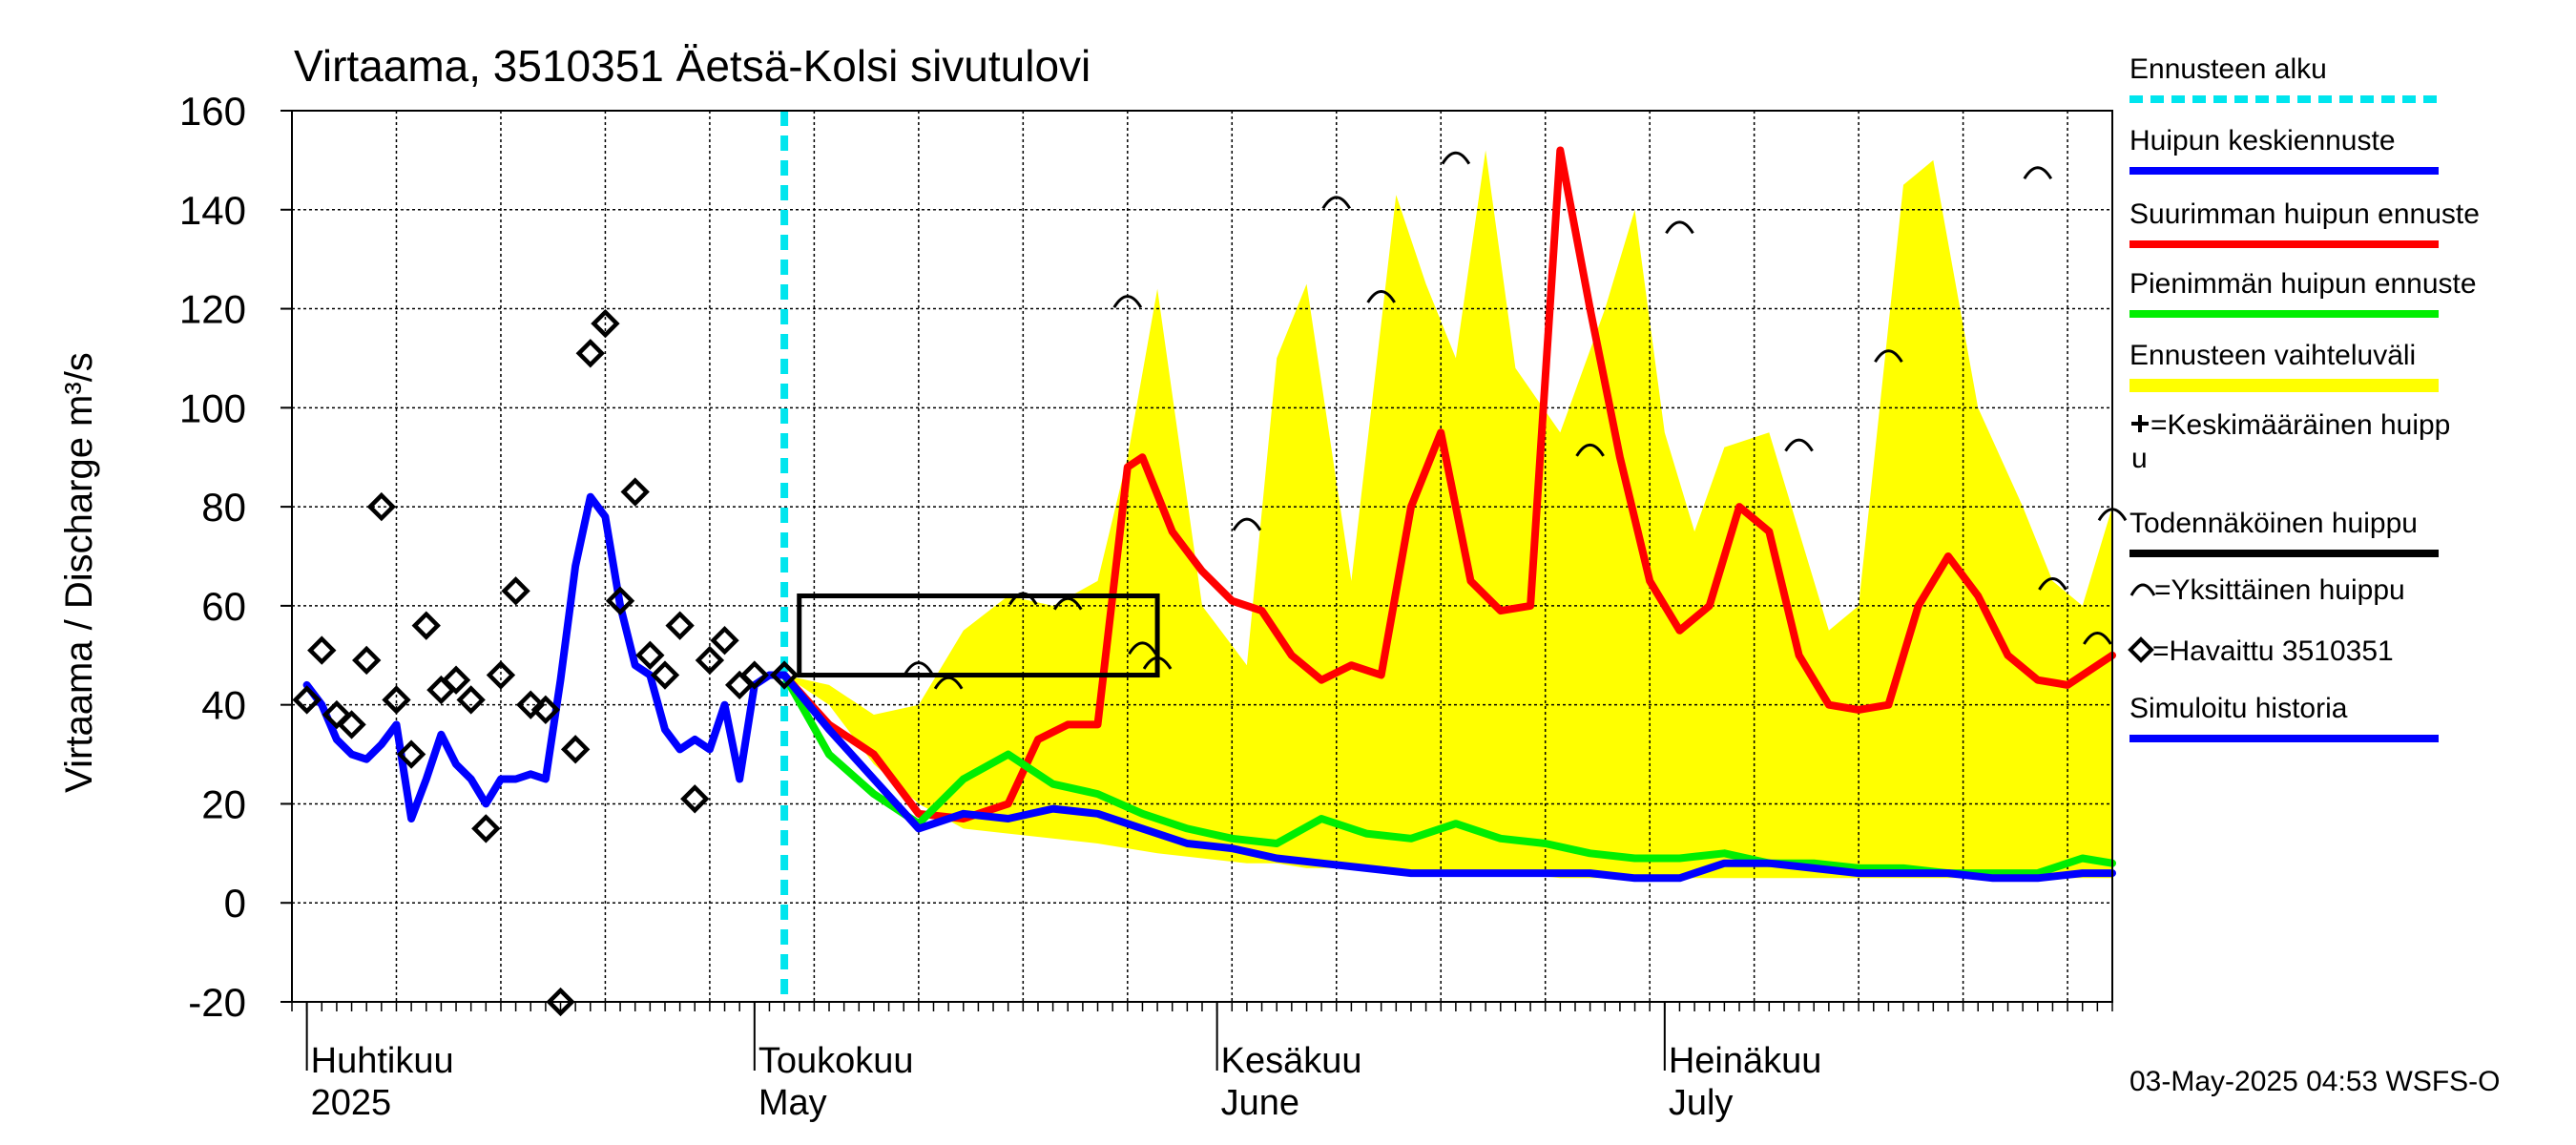 The width and height of the screenshot is (2576, 1145). Describe the element at coordinates (978, 635) in the screenshot. I see `probable-peak-box` at that location.